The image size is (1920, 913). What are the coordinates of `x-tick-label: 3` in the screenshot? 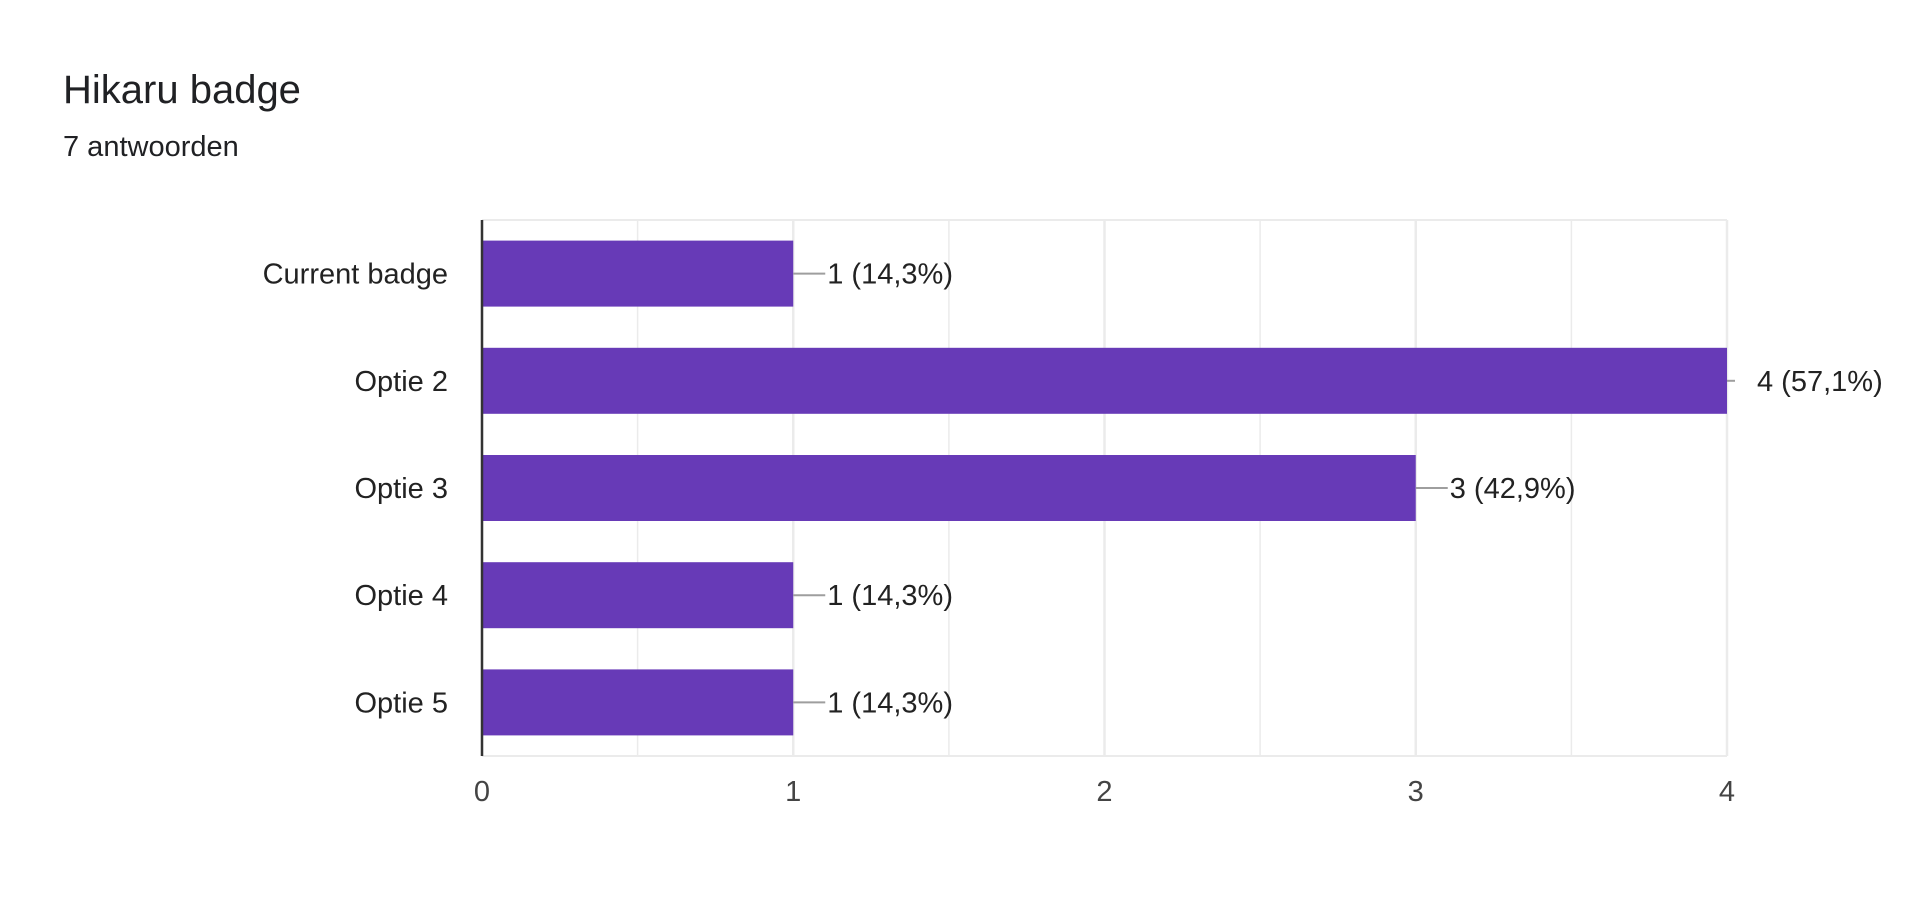 It's located at (1416, 792).